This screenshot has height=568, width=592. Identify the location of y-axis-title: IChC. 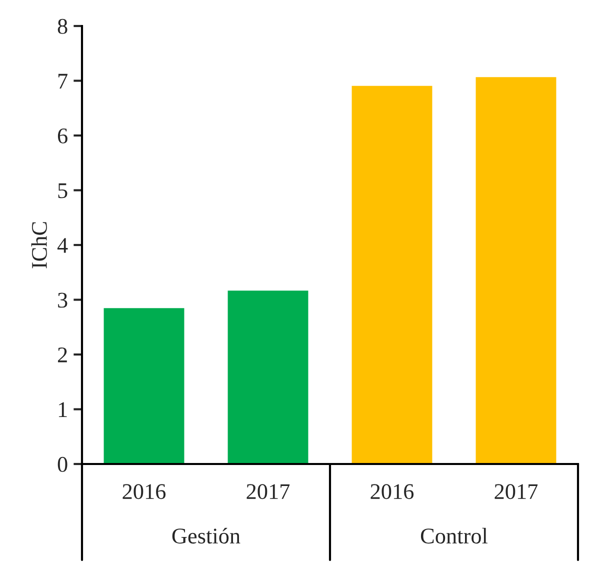
(39, 245).